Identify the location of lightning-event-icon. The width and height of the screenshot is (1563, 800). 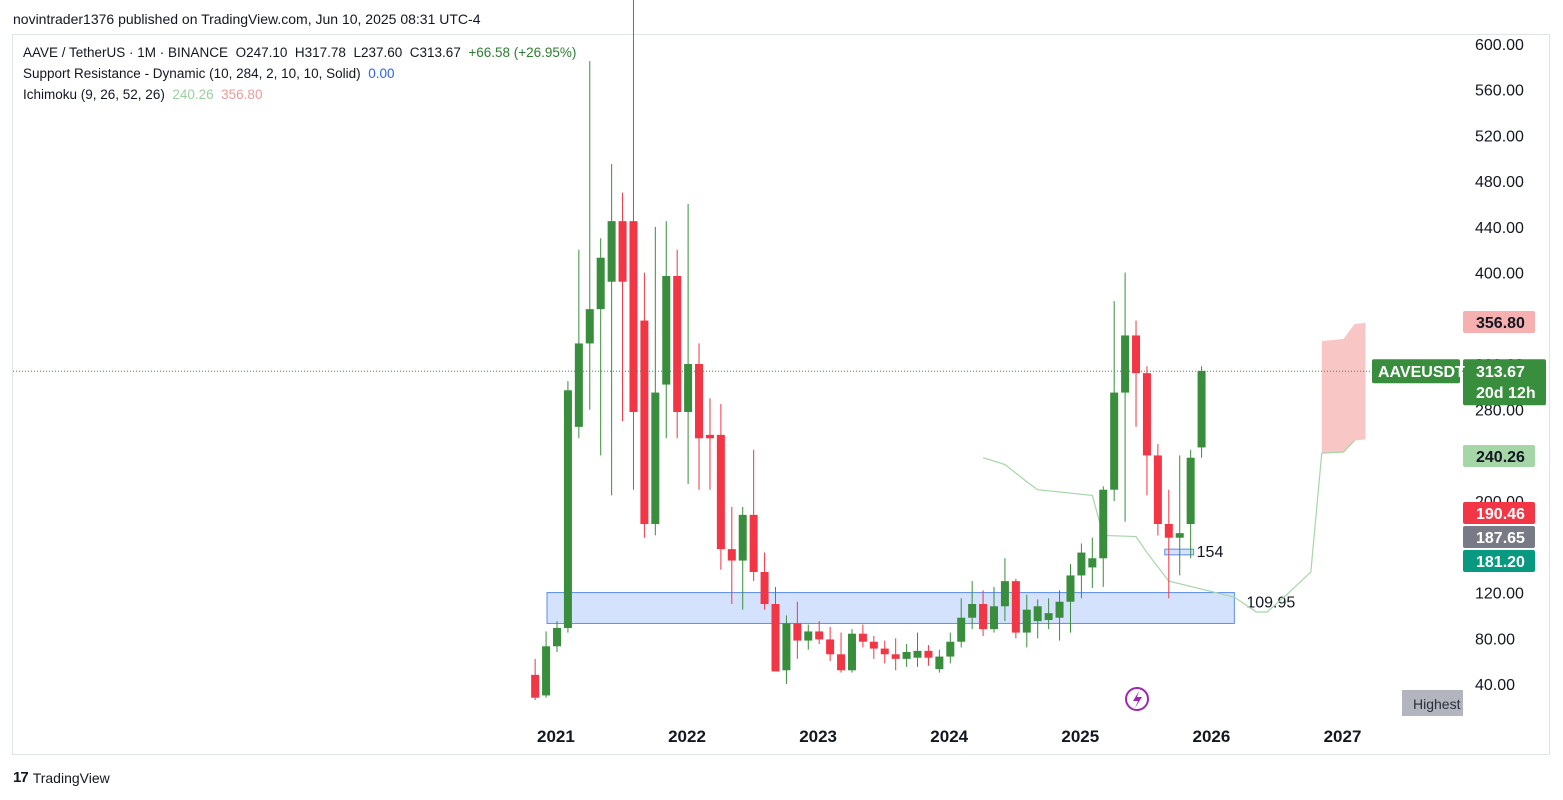
(1137, 699).